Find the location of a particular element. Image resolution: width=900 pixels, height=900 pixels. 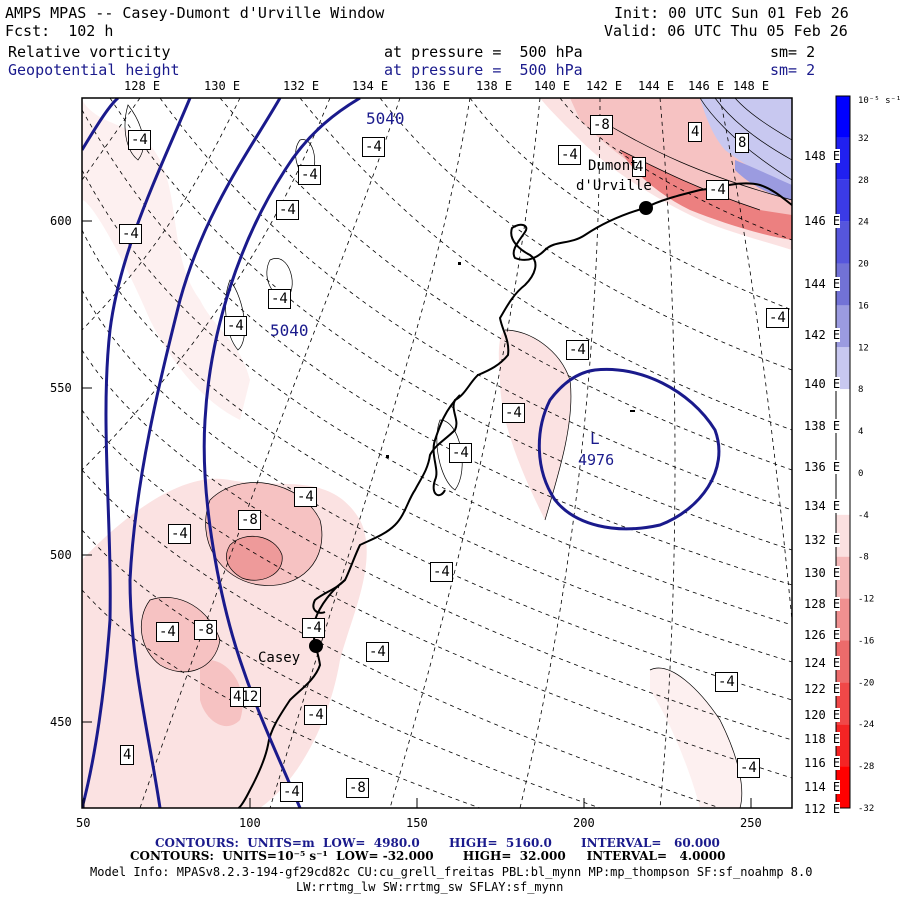

x-tick-50: 50 is located at coordinates (83, 823).